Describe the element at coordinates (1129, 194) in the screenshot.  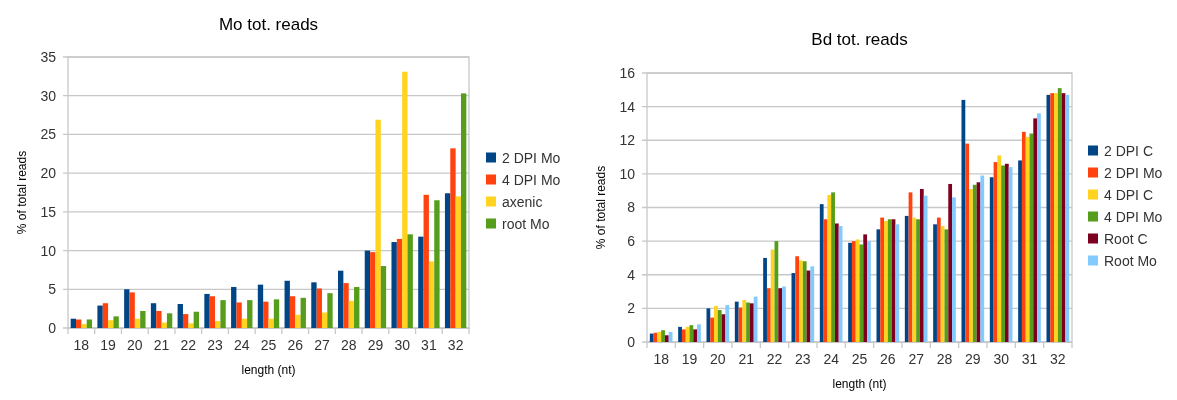
I see `legend-label: 4 DPI C` at that location.